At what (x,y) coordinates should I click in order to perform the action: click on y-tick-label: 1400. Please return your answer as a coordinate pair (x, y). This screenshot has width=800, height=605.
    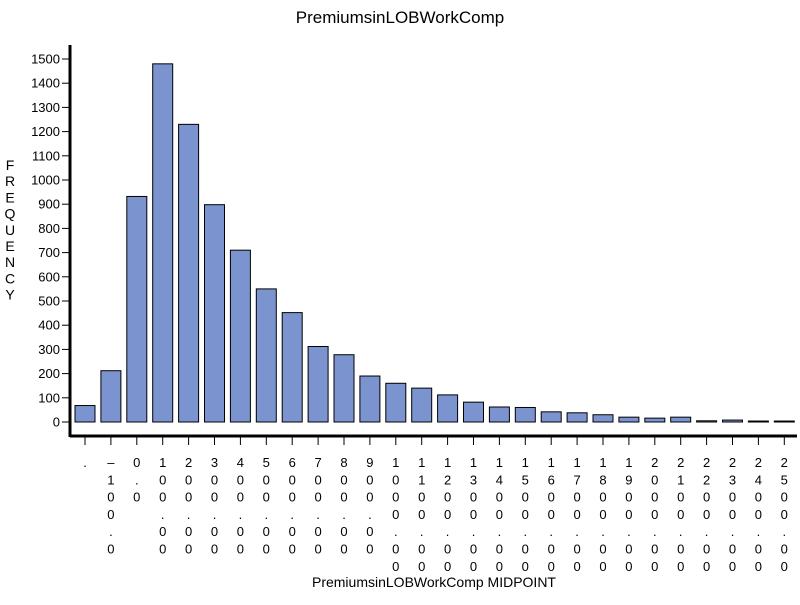
    Looking at the image, I should click on (45, 83).